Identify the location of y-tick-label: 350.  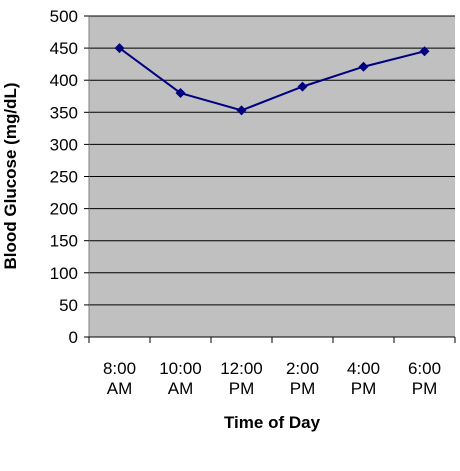
(64, 112).